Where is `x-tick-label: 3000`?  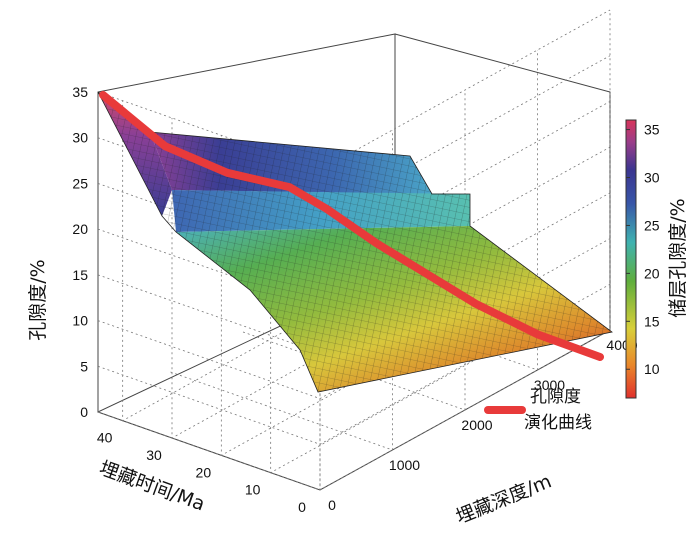 x-tick-label: 3000 is located at coordinates (549, 385).